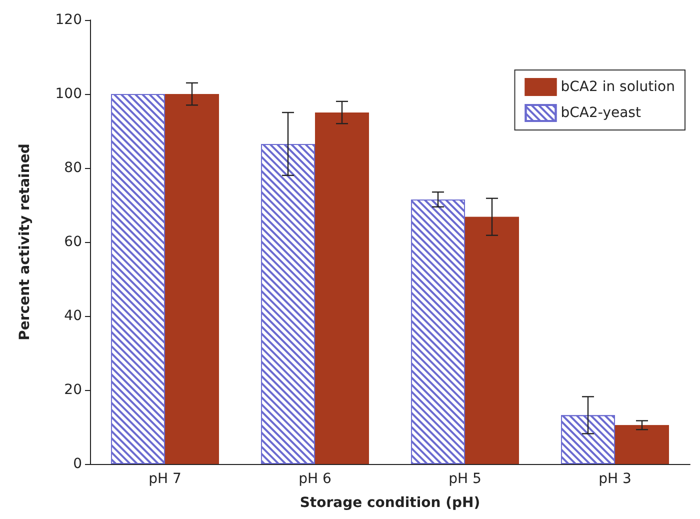 Image resolution: width=700 pixels, height=519 pixels. Describe the element at coordinates (68, 20) in the screenshot. I see `y-tick-label: 120` at that location.